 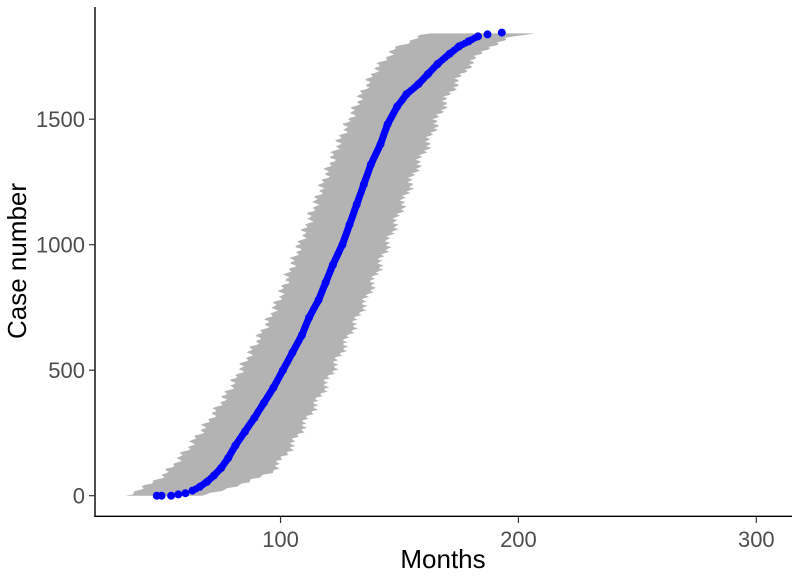 I want to click on y-axis-title: Case number, so click(x=17, y=261).